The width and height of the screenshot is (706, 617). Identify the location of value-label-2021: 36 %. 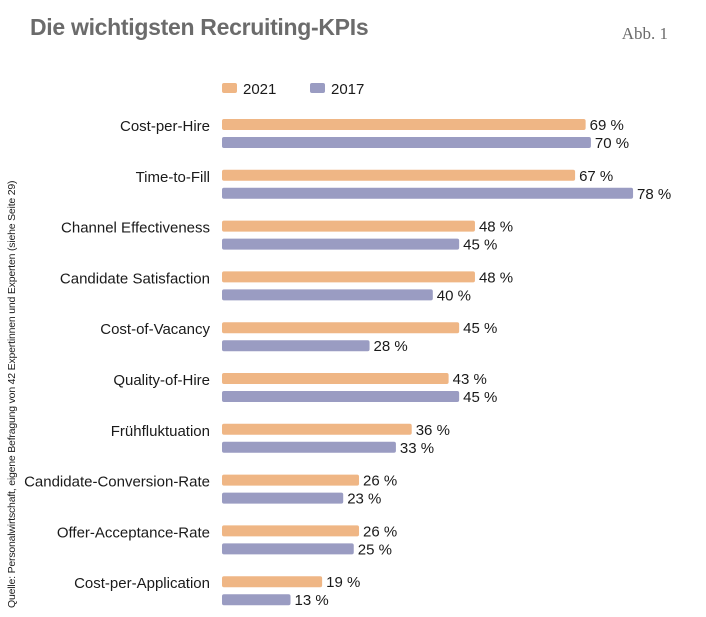
(433, 430).